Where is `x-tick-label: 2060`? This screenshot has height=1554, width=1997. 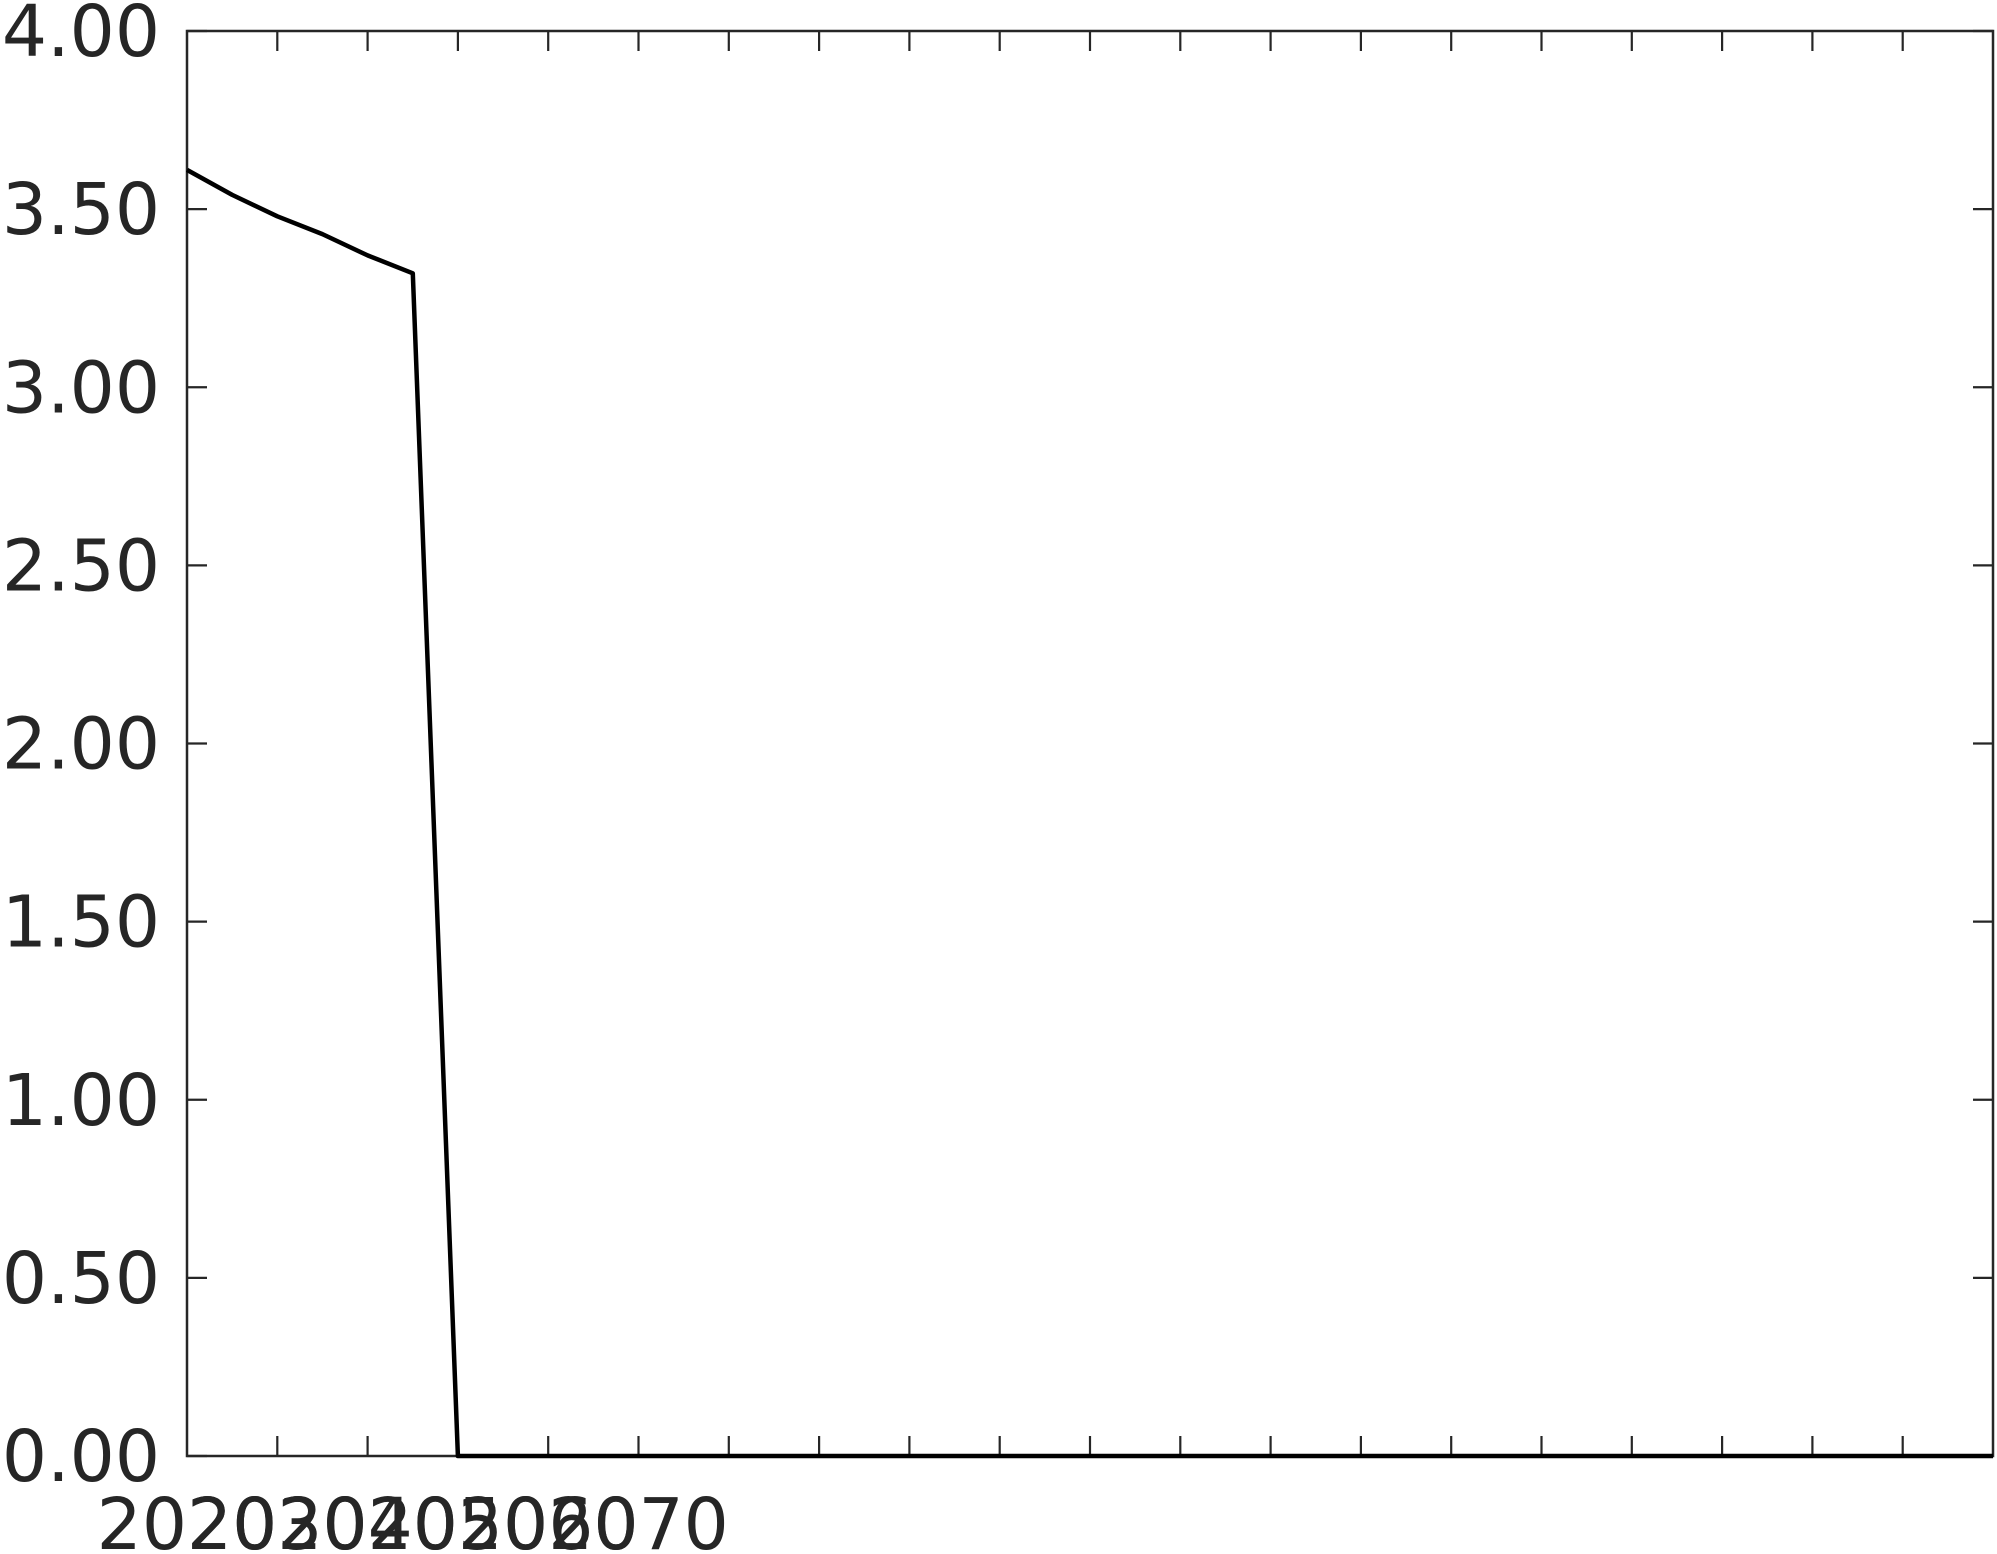
x-tick-label: 2060 is located at coordinates (548, 1518).